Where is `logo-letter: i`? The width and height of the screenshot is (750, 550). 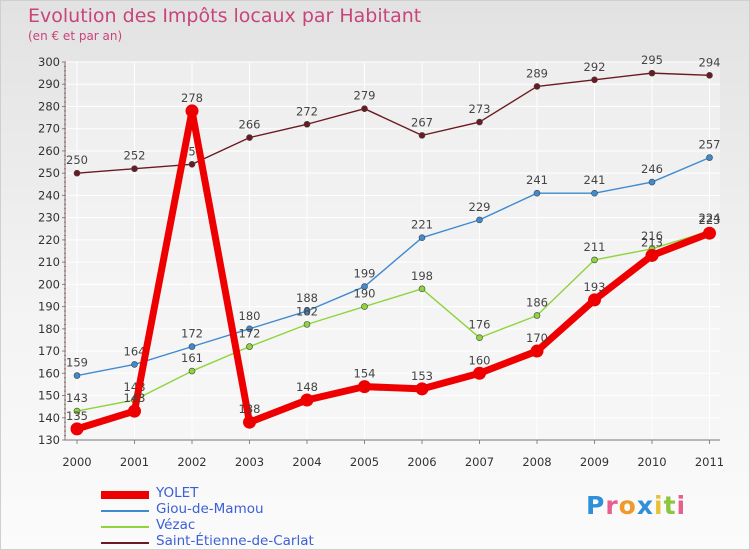
logo-letter: i is located at coordinates (659, 505).